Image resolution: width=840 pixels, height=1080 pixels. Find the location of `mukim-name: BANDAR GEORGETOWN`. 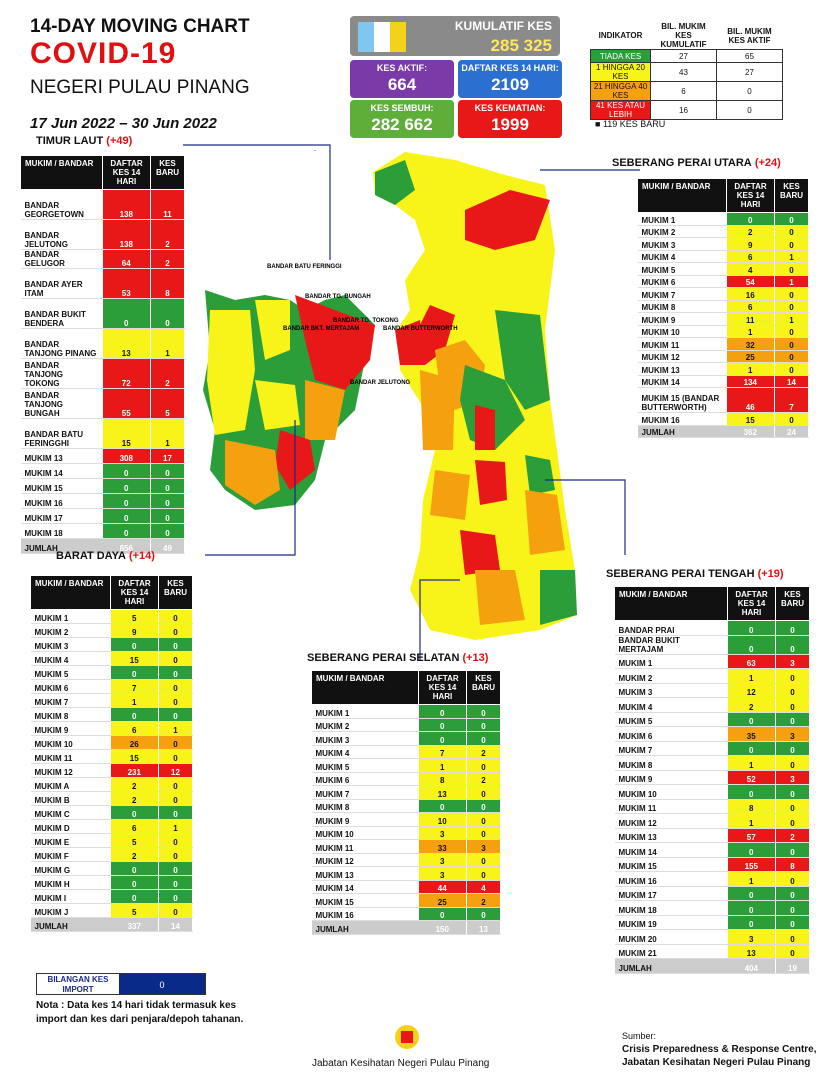

mukim-name: BANDAR GEORGETOWN is located at coordinates (61, 204).